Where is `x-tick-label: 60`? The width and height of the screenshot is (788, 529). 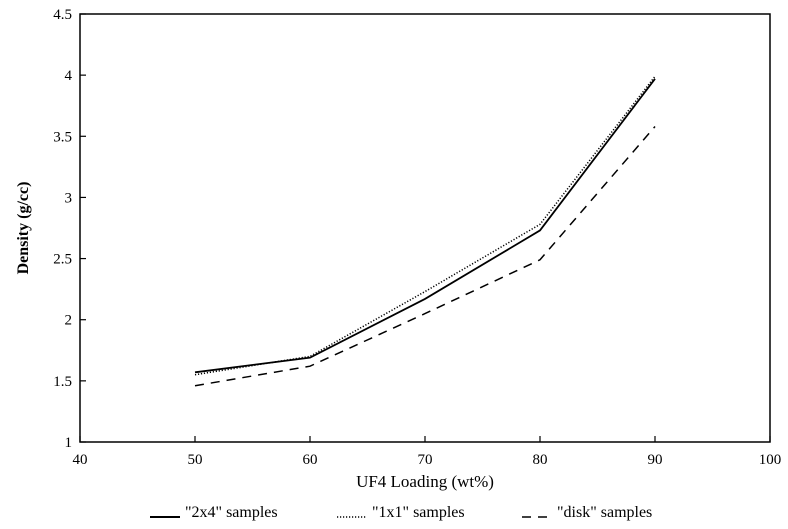
x-tick-label: 60 is located at coordinates (310, 460).